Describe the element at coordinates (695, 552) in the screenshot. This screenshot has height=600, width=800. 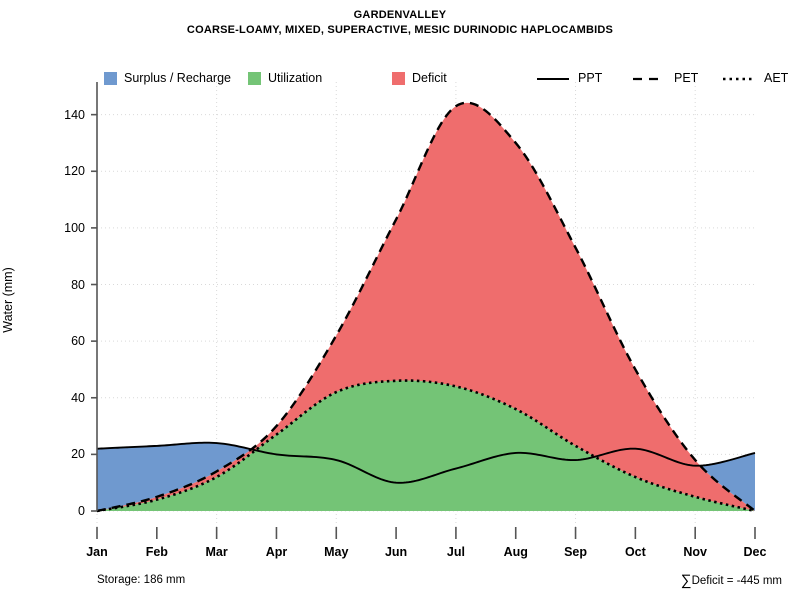
I see `x-tick-nov: Nov` at that location.